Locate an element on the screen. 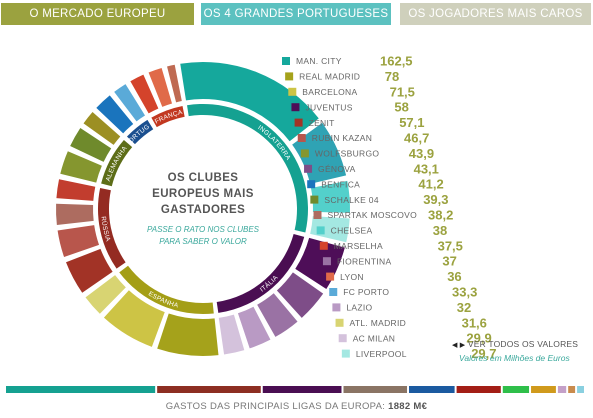 This screenshot has height=418, width=593. club-arc-zenit is located at coordinates (89, 270).